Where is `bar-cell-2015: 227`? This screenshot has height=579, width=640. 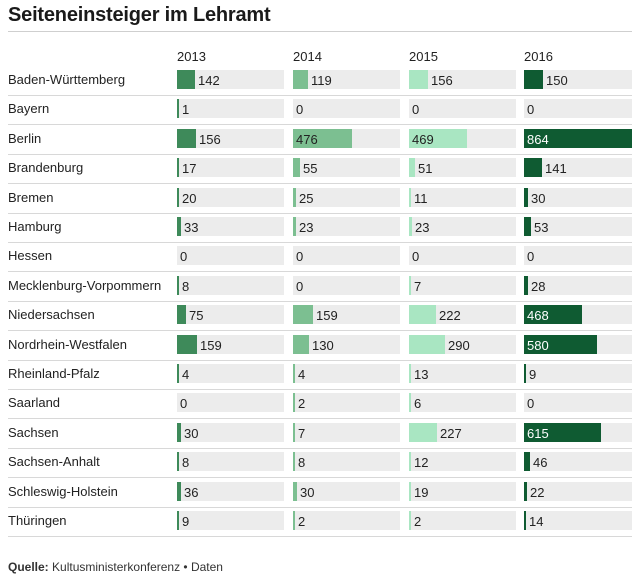
bar-cell-2015: 227 is located at coordinates (462, 432).